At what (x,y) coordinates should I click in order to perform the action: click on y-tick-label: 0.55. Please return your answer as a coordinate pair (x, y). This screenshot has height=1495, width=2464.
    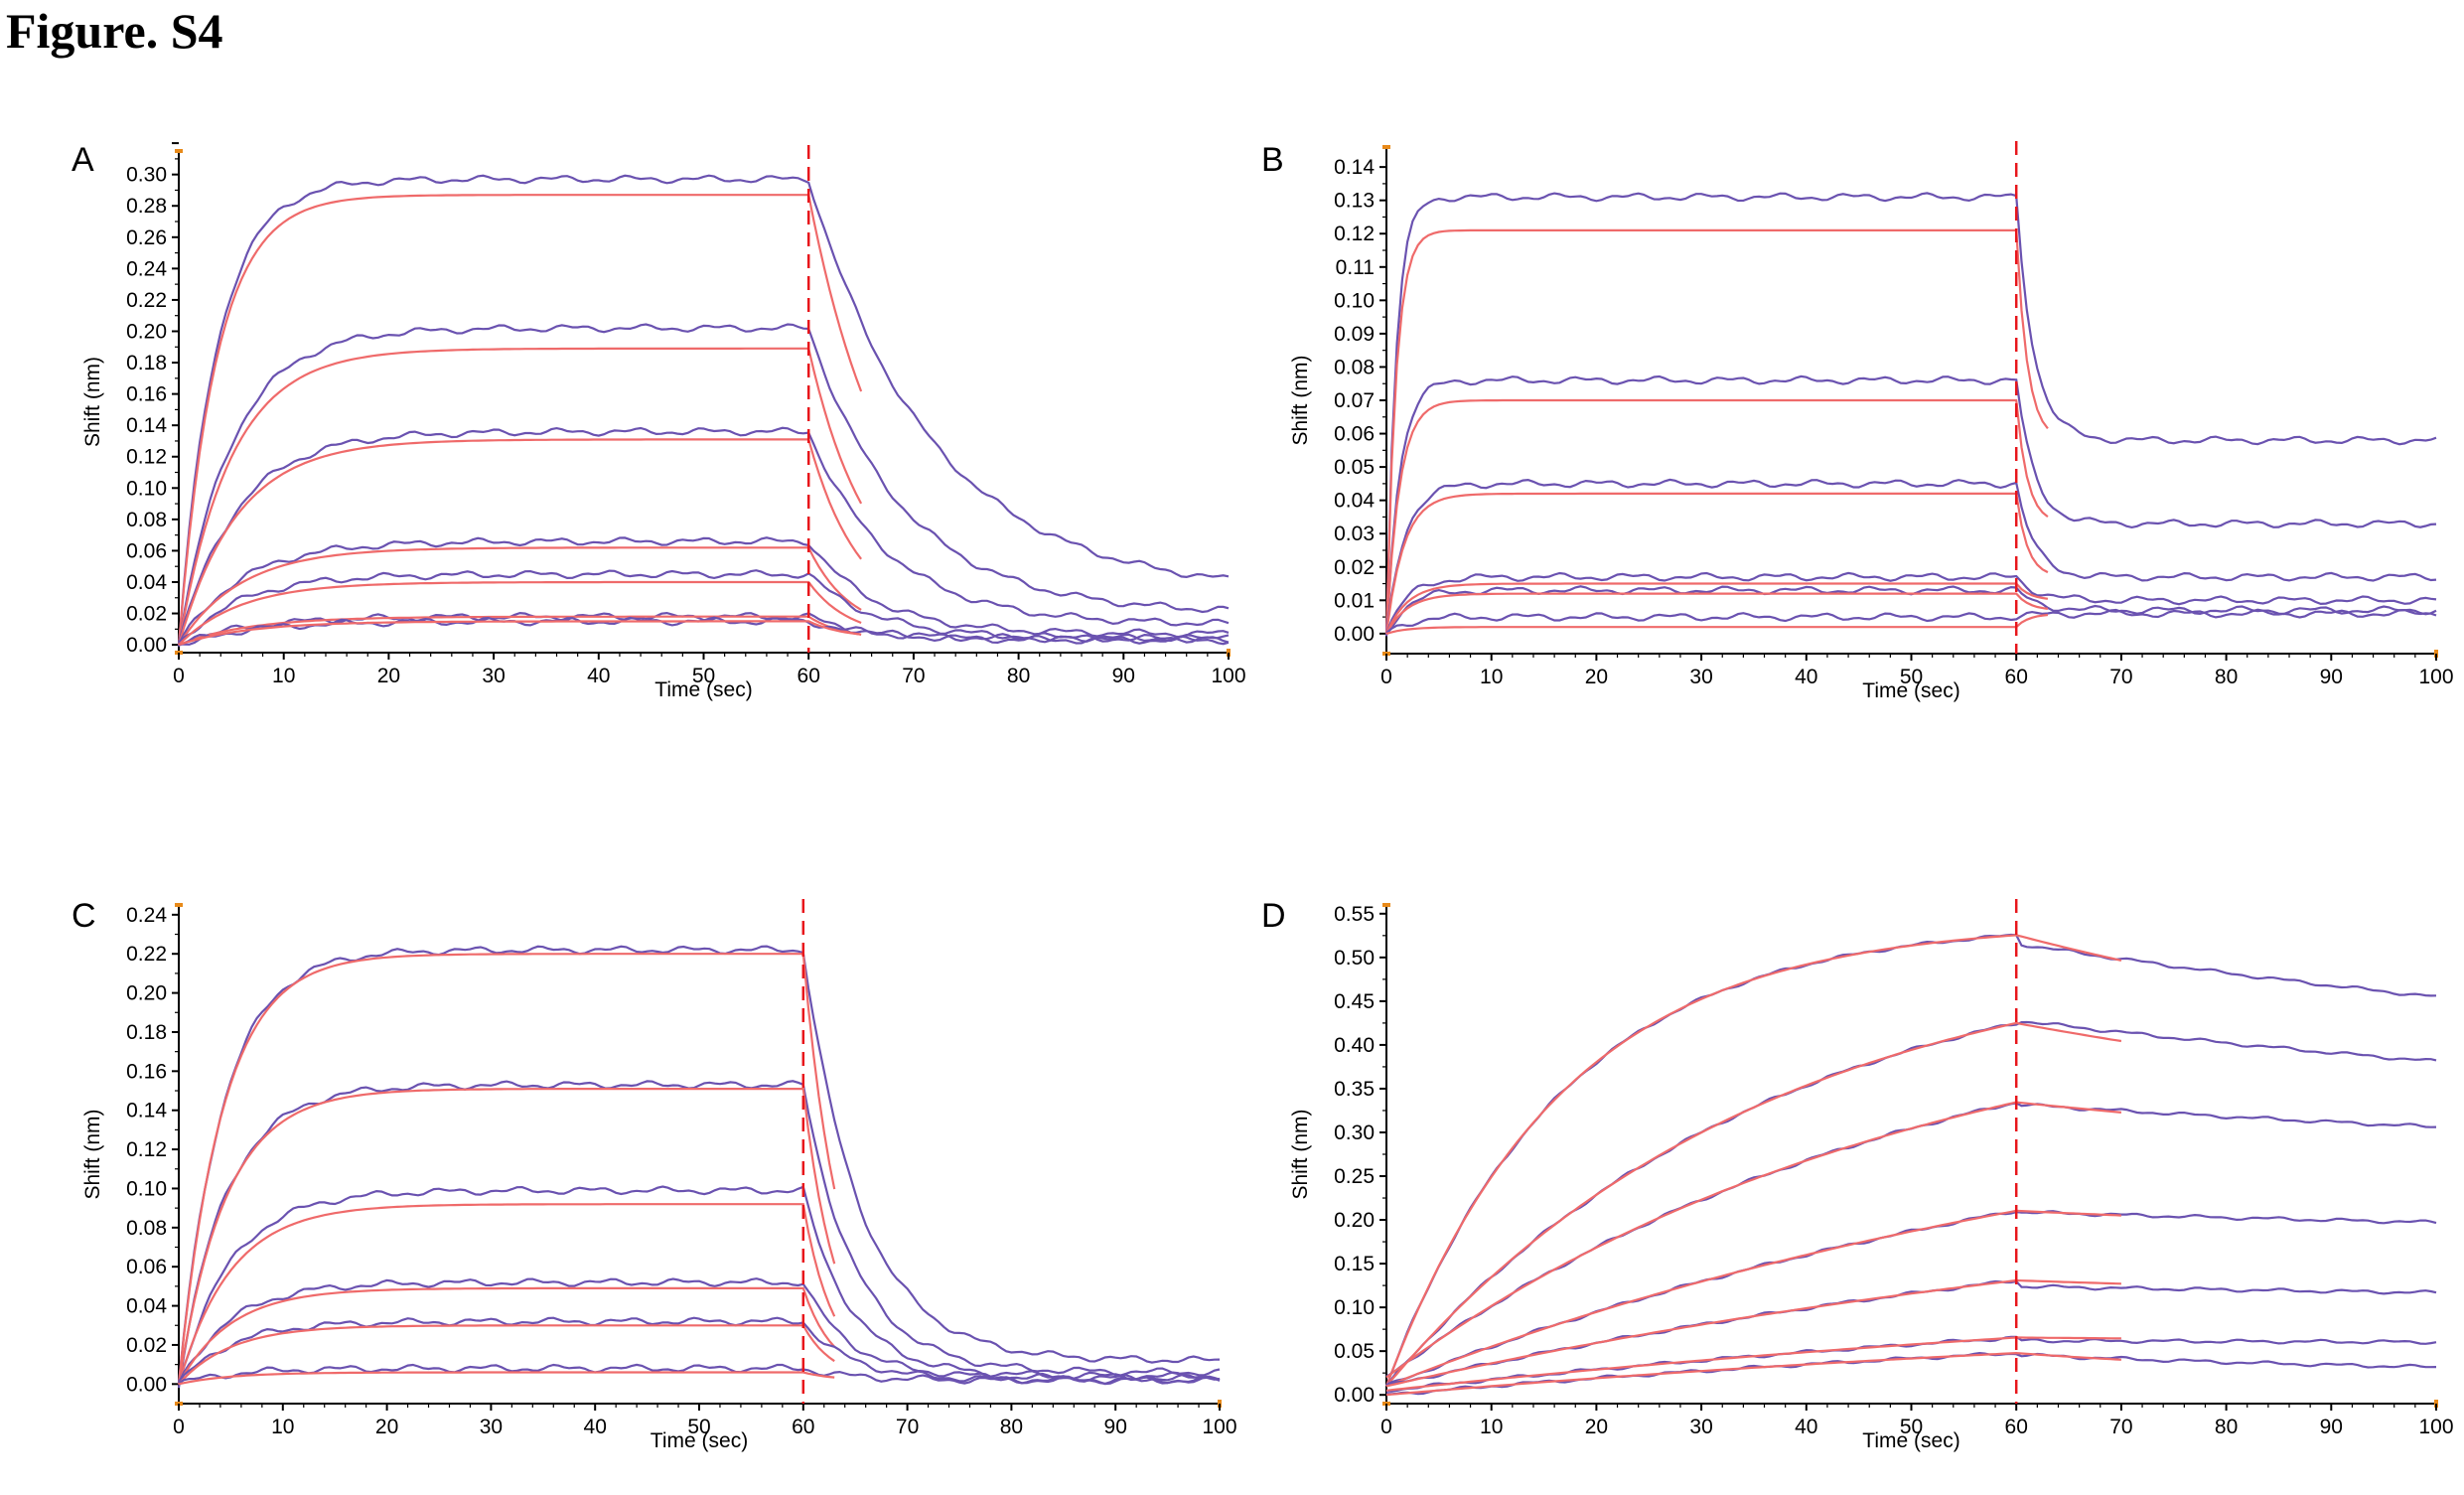
    Looking at the image, I should click on (1354, 914).